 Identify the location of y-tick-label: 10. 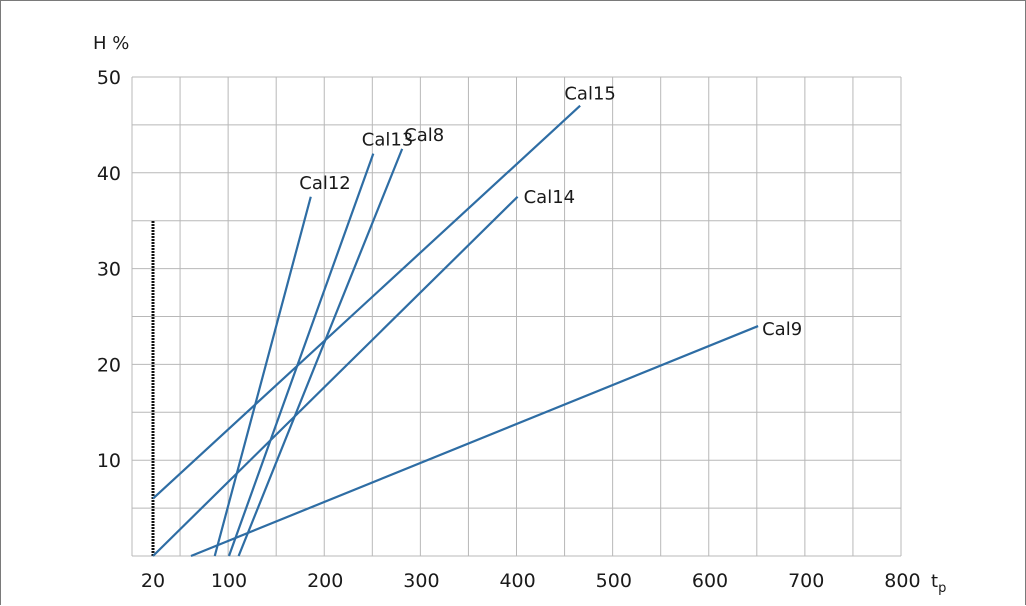
(109, 461).